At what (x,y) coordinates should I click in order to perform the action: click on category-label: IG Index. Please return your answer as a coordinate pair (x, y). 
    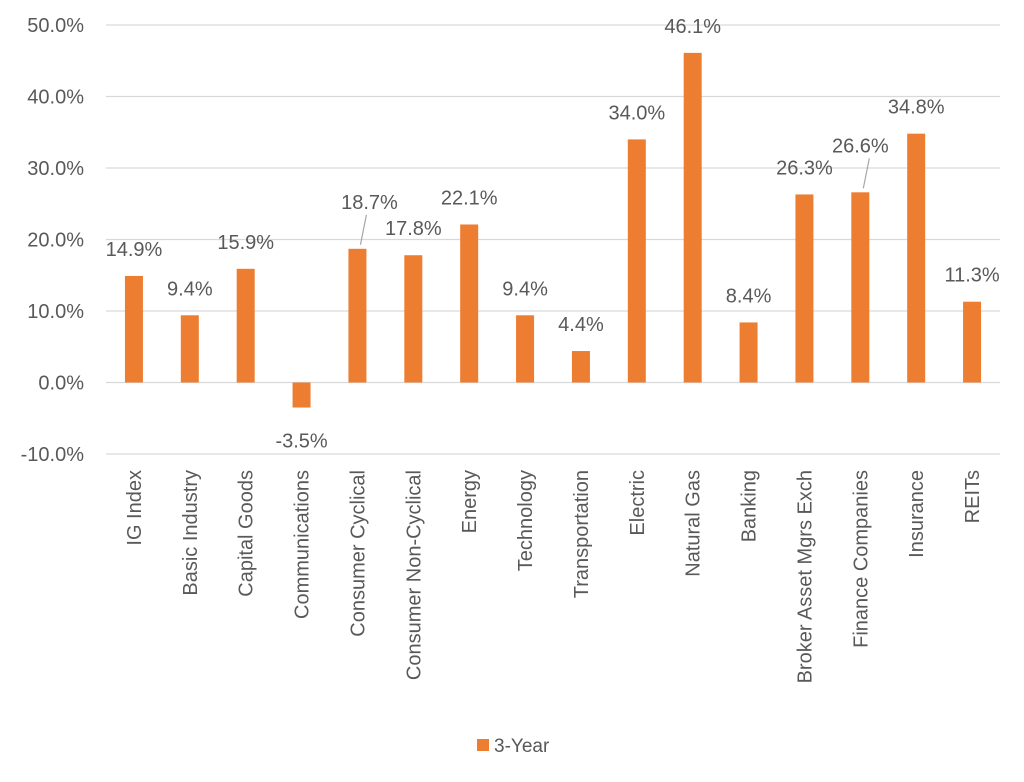
    Looking at the image, I should click on (135, 508).